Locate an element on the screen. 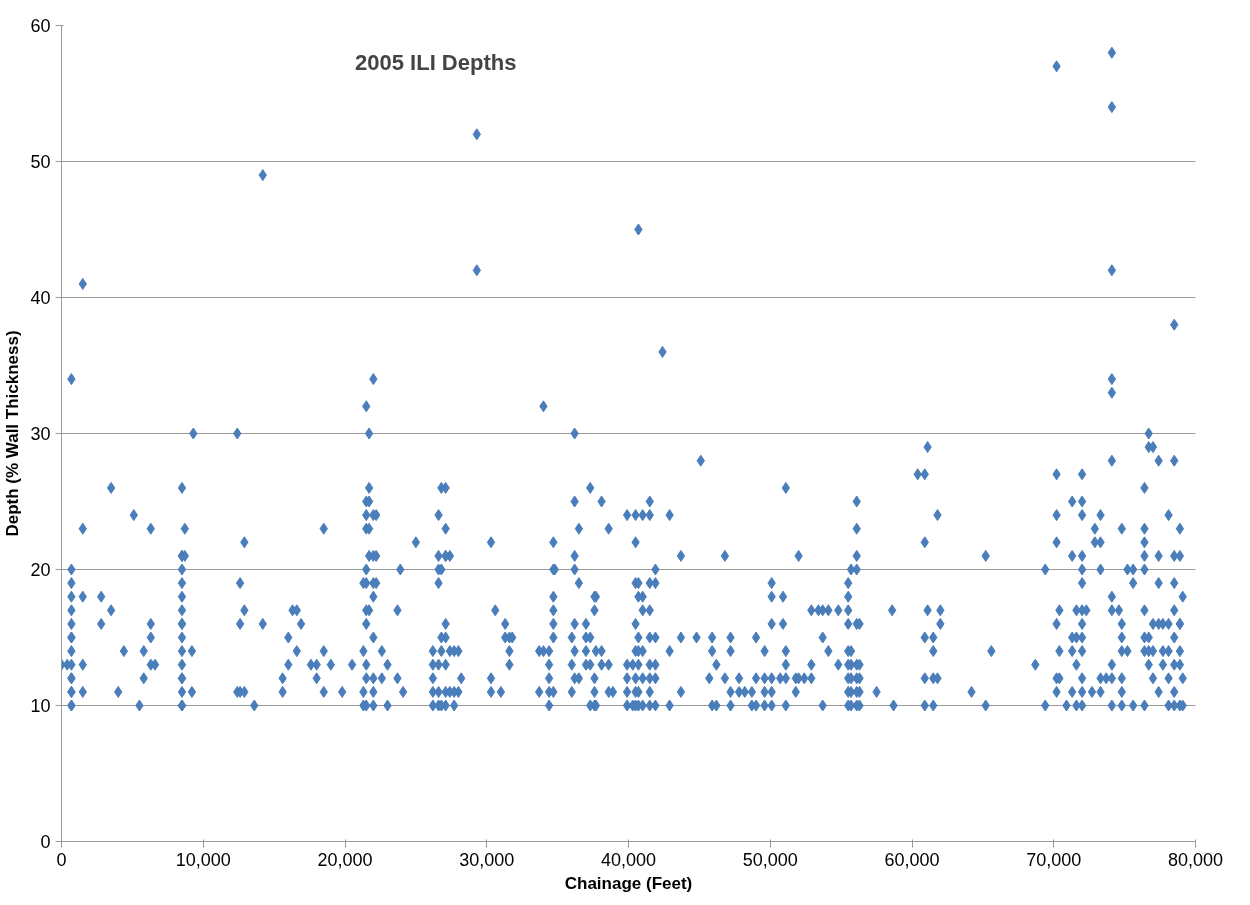 The height and width of the screenshot is (905, 1250). x-tick-label: 70,000 is located at coordinates (1054, 859).